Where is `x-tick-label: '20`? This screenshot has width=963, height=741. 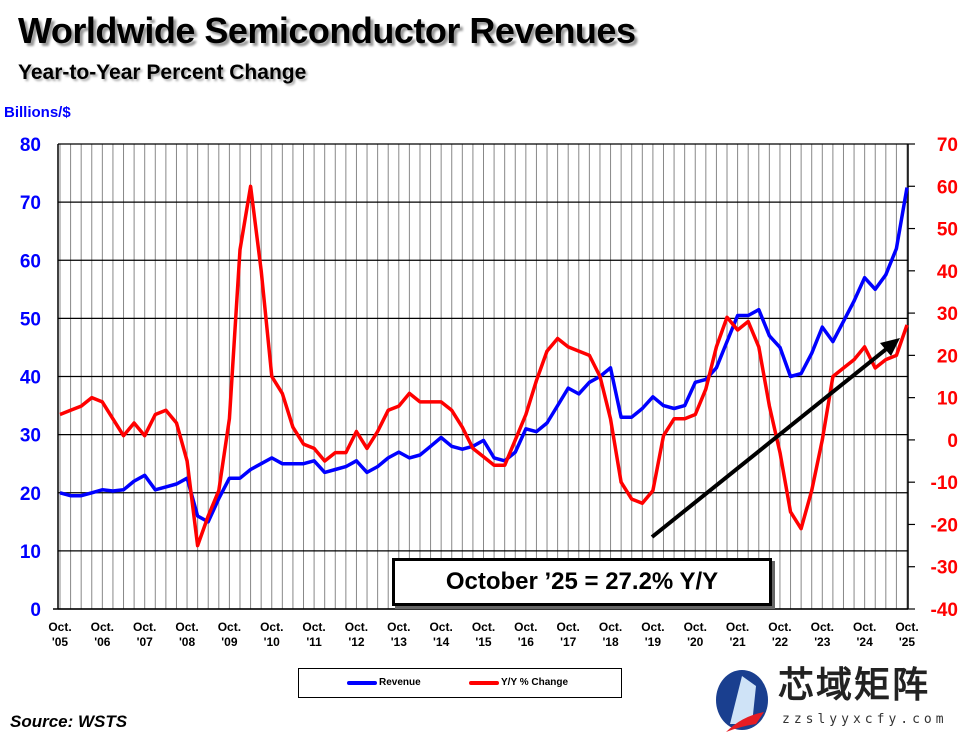
x-tick-label: '20 is located at coordinates (695, 642).